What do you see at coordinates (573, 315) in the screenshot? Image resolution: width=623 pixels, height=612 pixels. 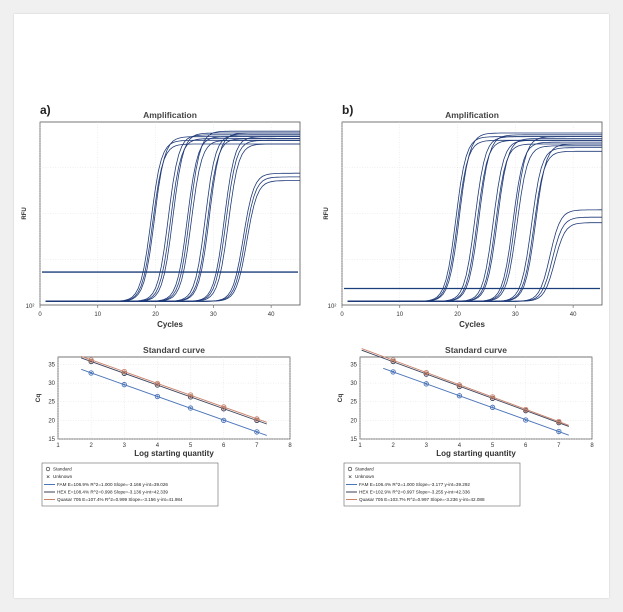 I see `x-tick-label: 40` at bounding box center [573, 315].